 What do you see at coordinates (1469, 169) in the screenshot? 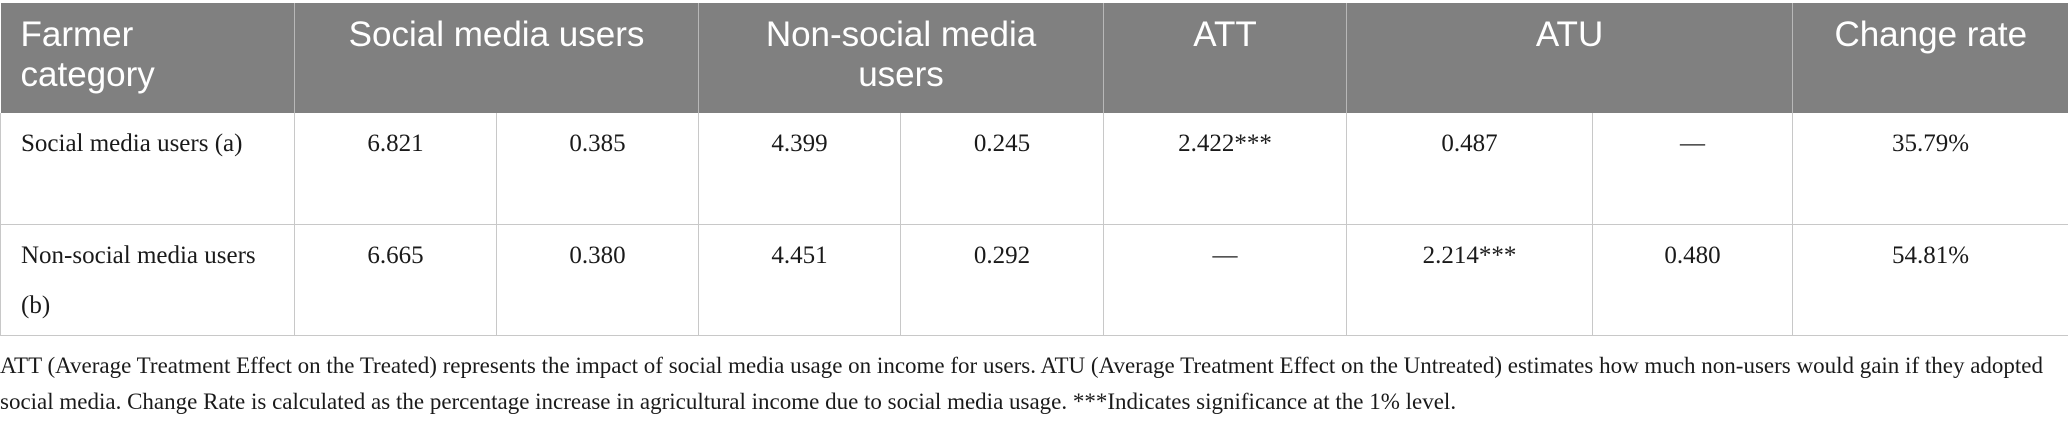
I see `table-cell: 0.487` at bounding box center [1469, 169].